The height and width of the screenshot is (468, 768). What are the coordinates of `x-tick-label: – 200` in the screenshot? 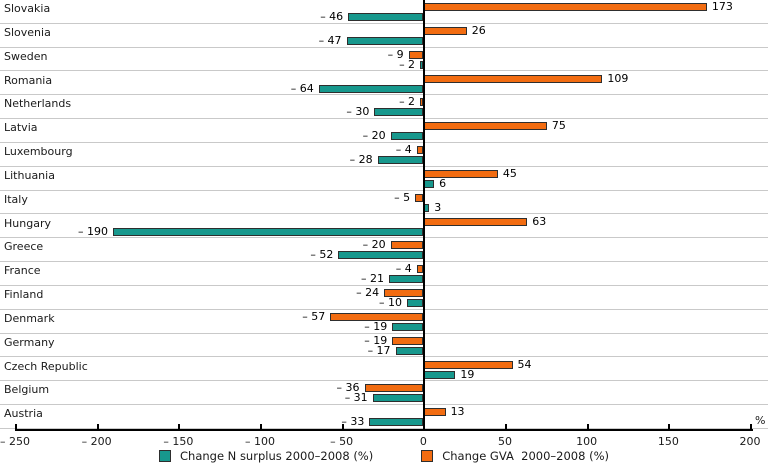 It's located at (96, 441).